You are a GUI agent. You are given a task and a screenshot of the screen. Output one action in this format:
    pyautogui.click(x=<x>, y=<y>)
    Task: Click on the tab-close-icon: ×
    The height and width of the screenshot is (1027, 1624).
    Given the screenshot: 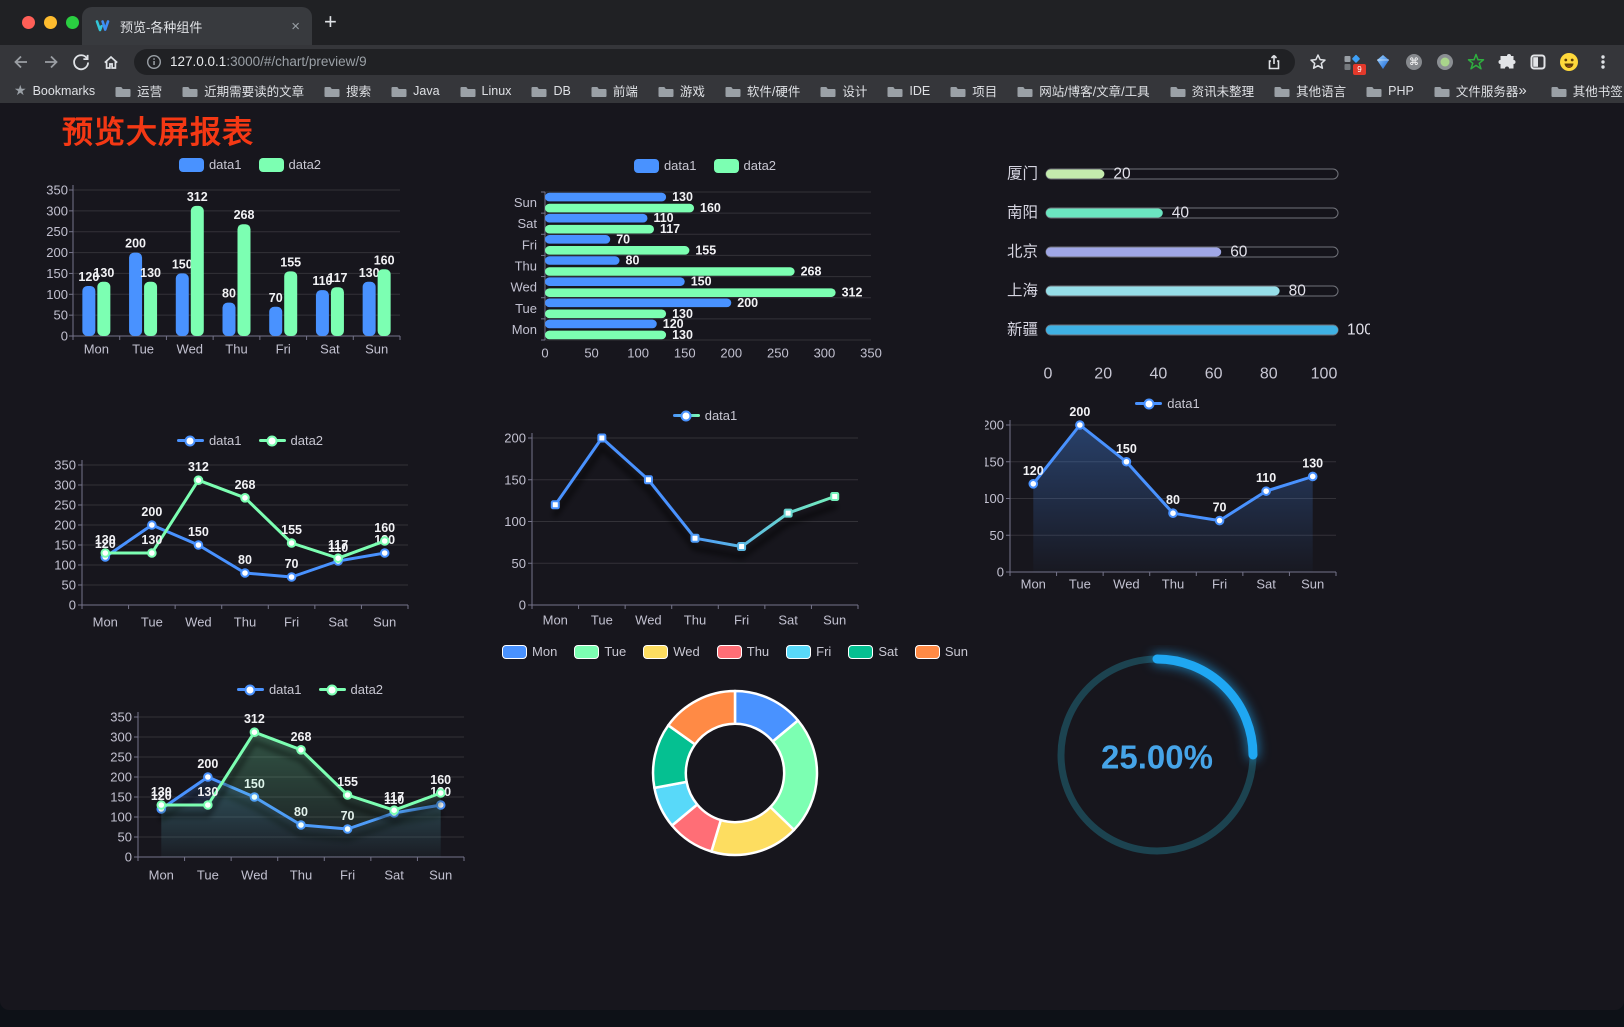 What is the action you would take?
    pyautogui.click(x=295, y=26)
    